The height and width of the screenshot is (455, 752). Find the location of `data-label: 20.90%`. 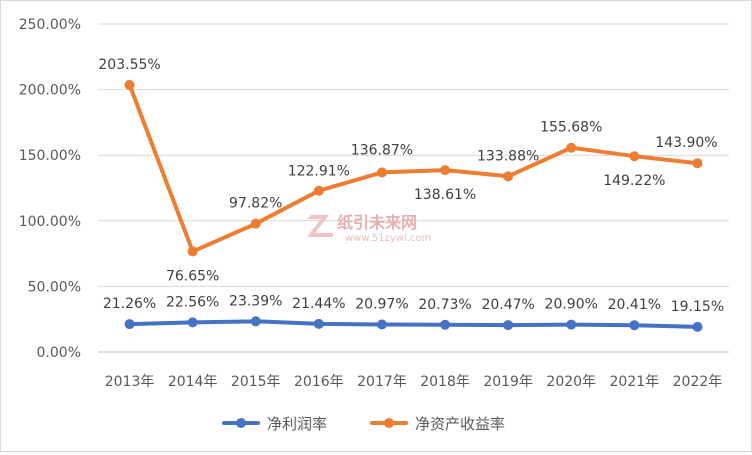

data-label: 20.90% is located at coordinates (571, 305).